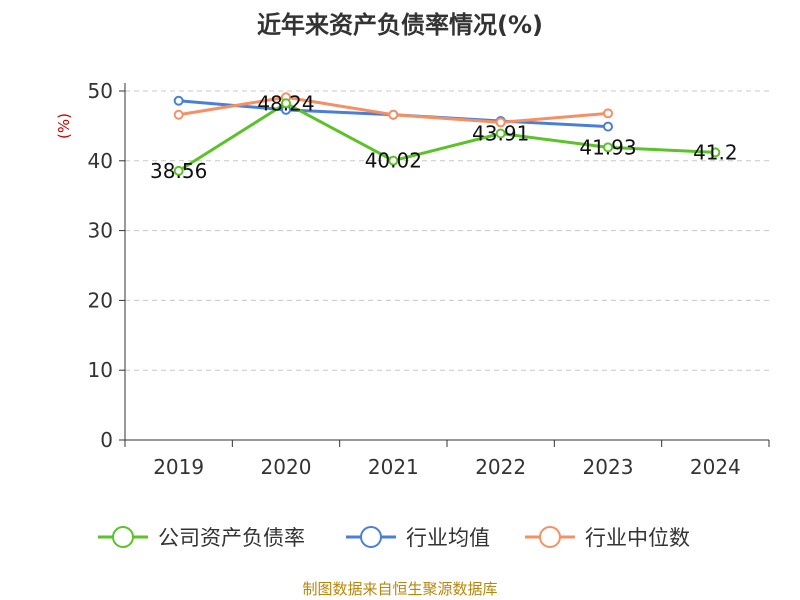 The height and width of the screenshot is (600, 800). Describe the element at coordinates (100, 91) in the screenshot. I see `y-tick-label: 50` at that location.